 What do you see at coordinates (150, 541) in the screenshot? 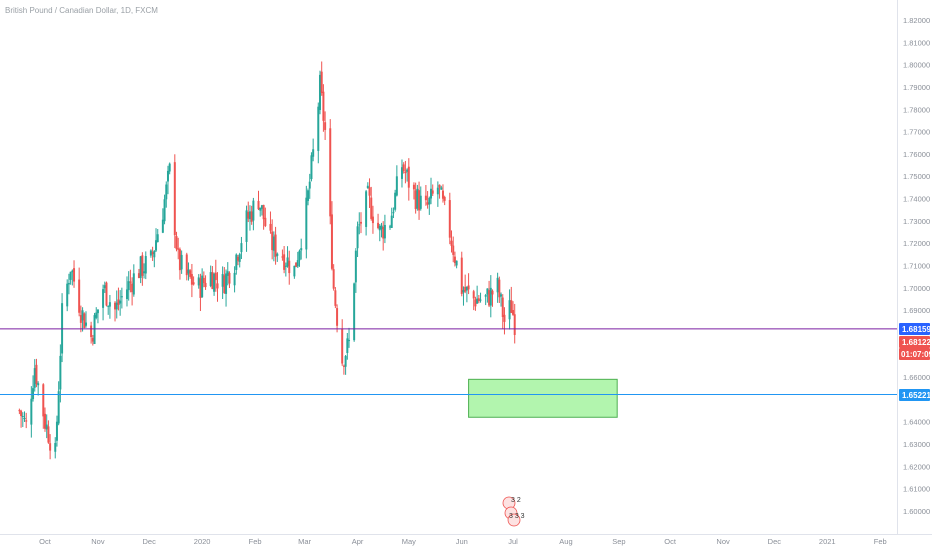
I see `time-tick-label: Dec` at bounding box center [150, 541].